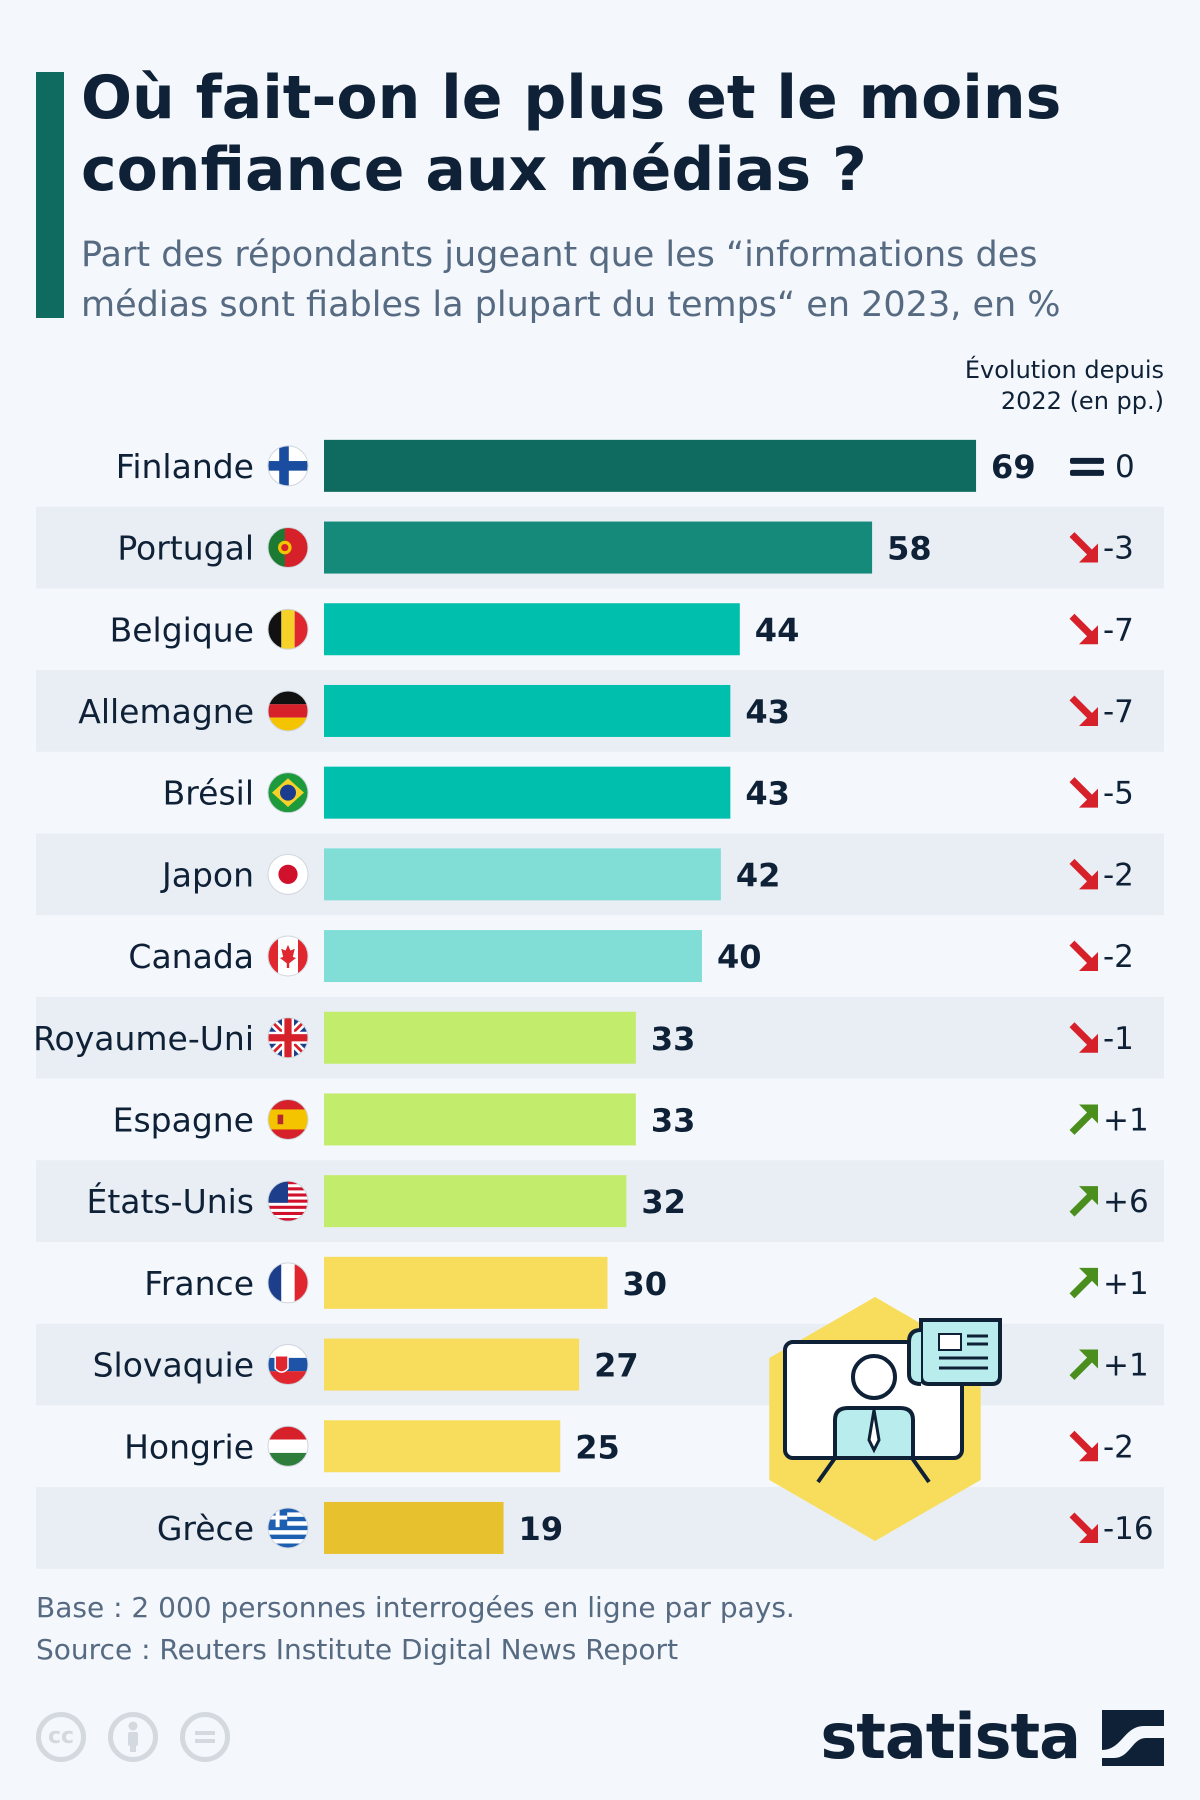 The image size is (1200, 1800). Describe the element at coordinates (1133, 1738) in the screenshot. I see `statista-mark-icon` at that location.